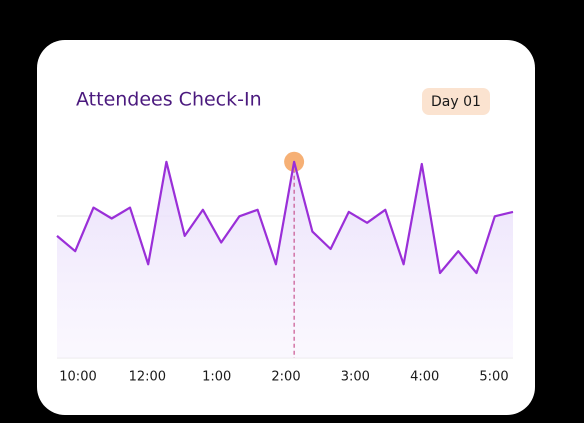 The image size is (584, 423). I want to click on x-tick-label: 3:00, so click(355, 377).